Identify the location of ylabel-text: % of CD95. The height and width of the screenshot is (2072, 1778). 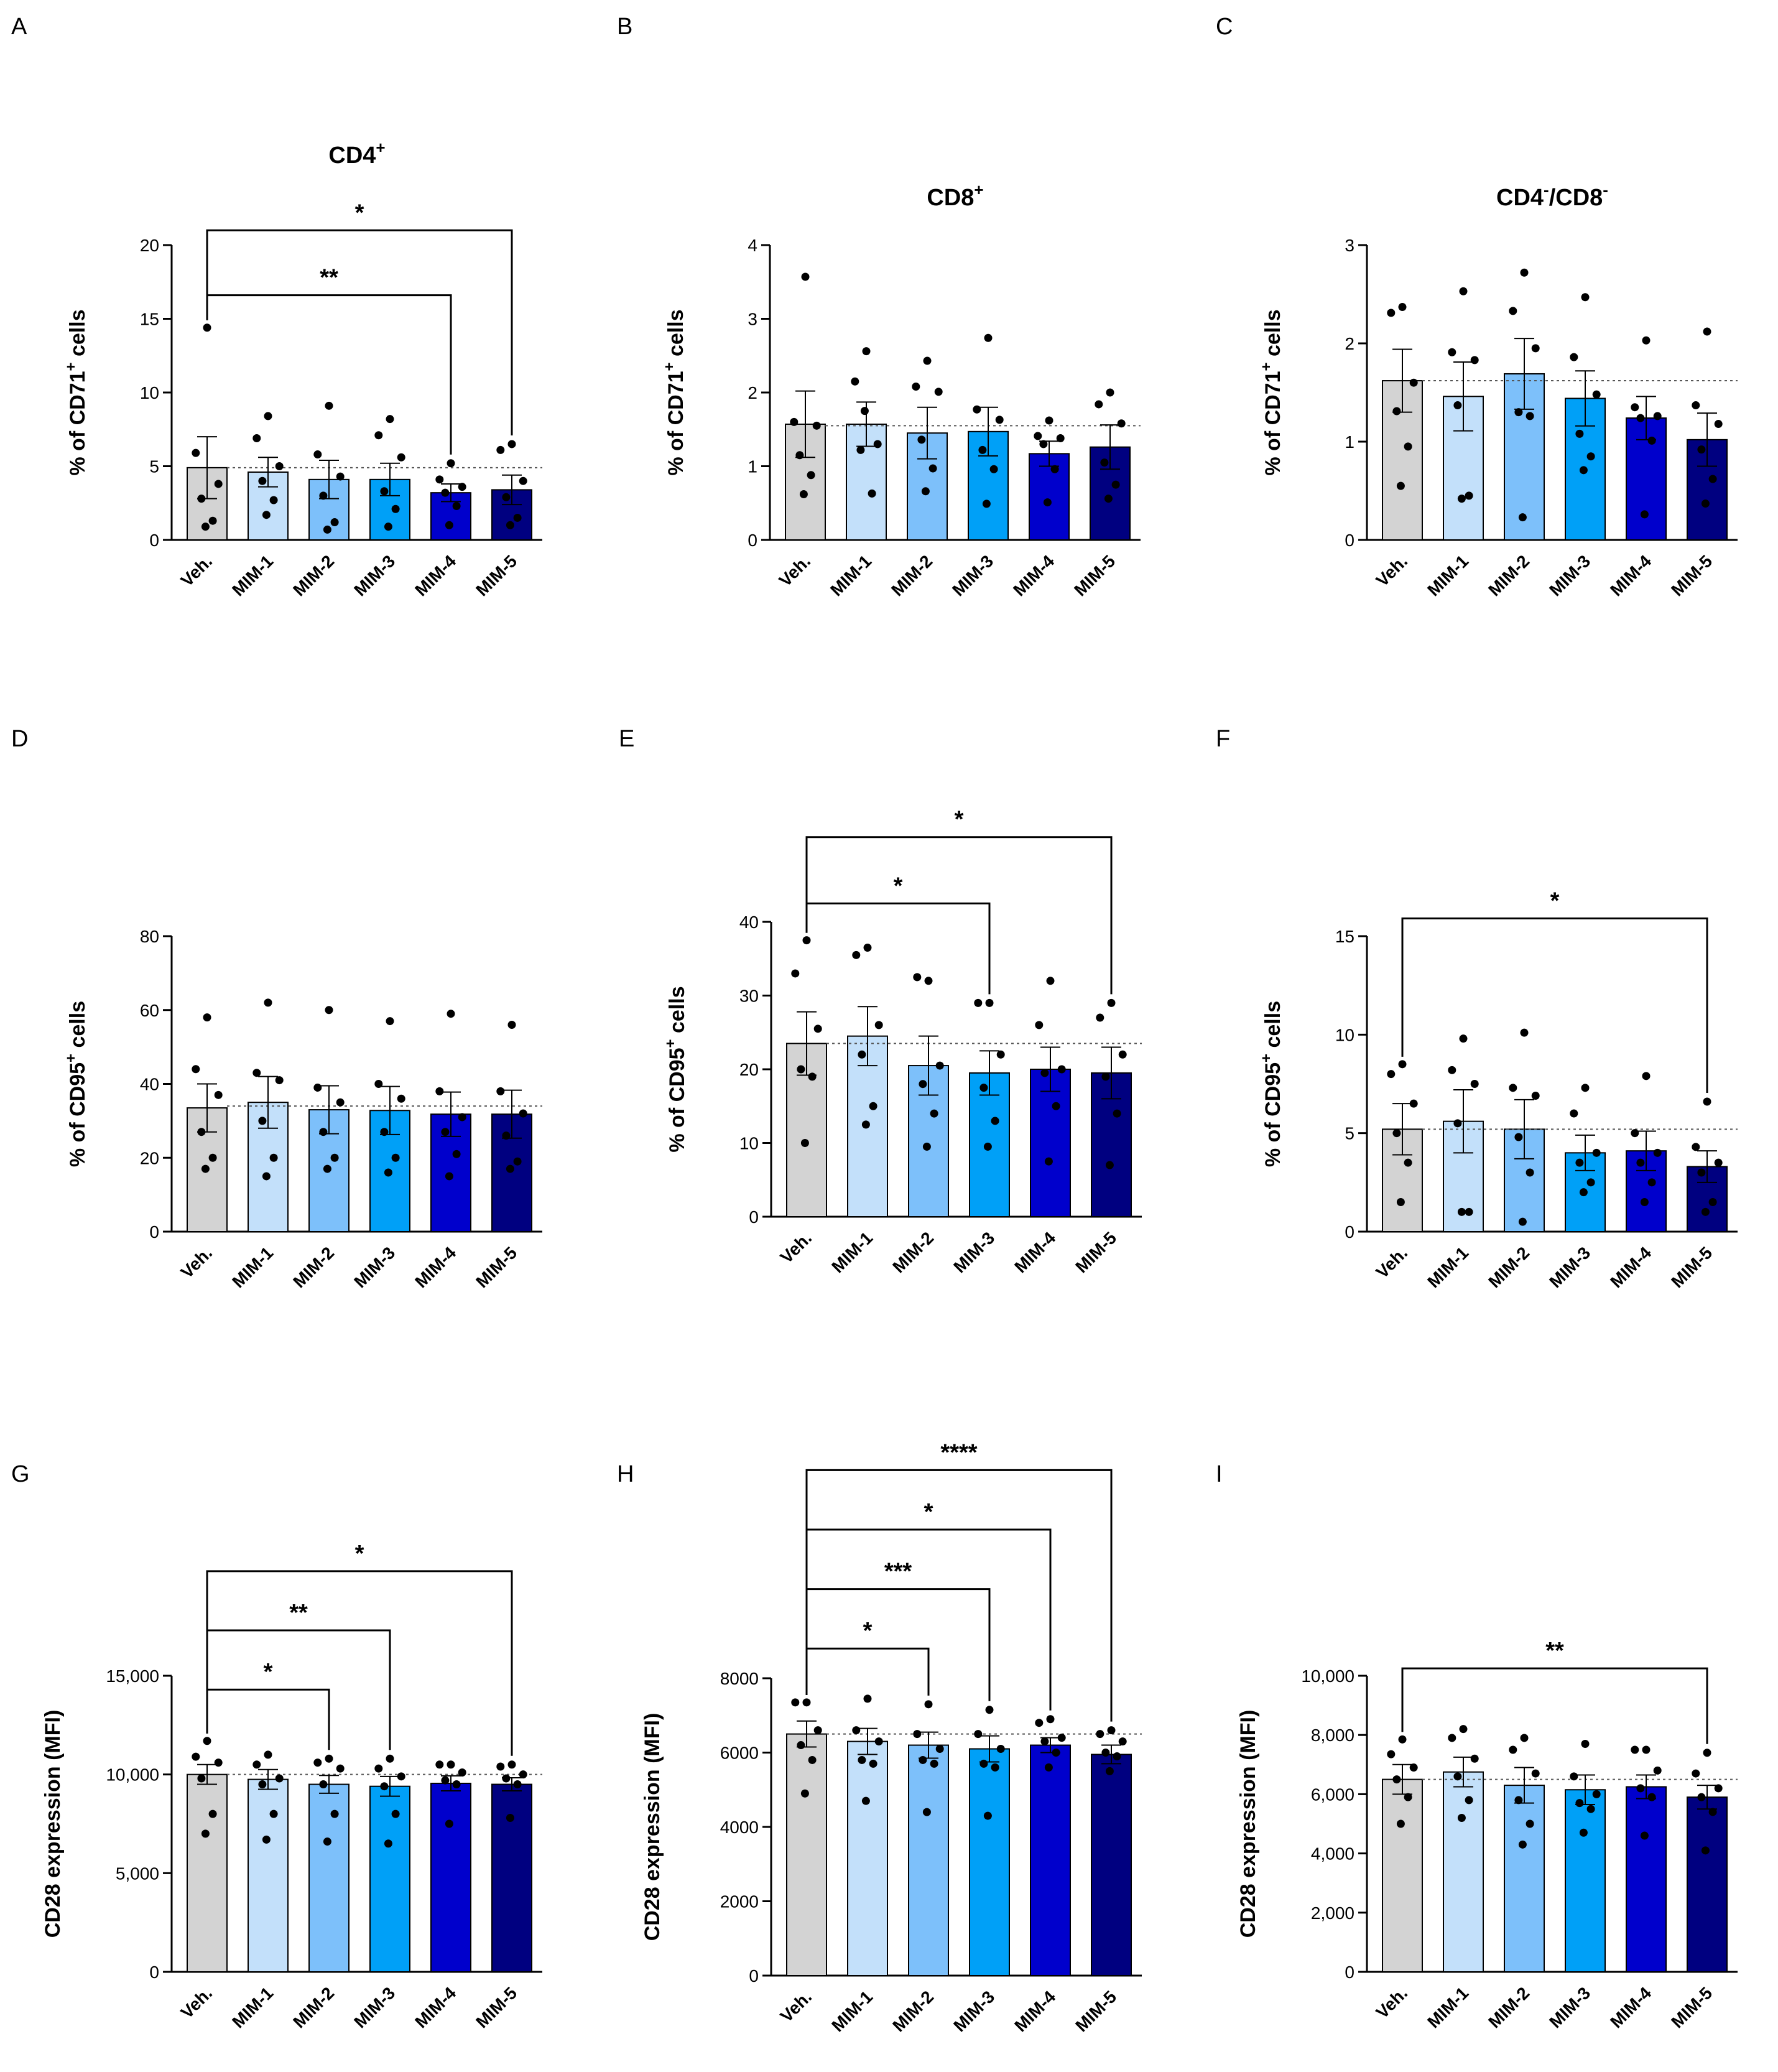
(78, 1114).